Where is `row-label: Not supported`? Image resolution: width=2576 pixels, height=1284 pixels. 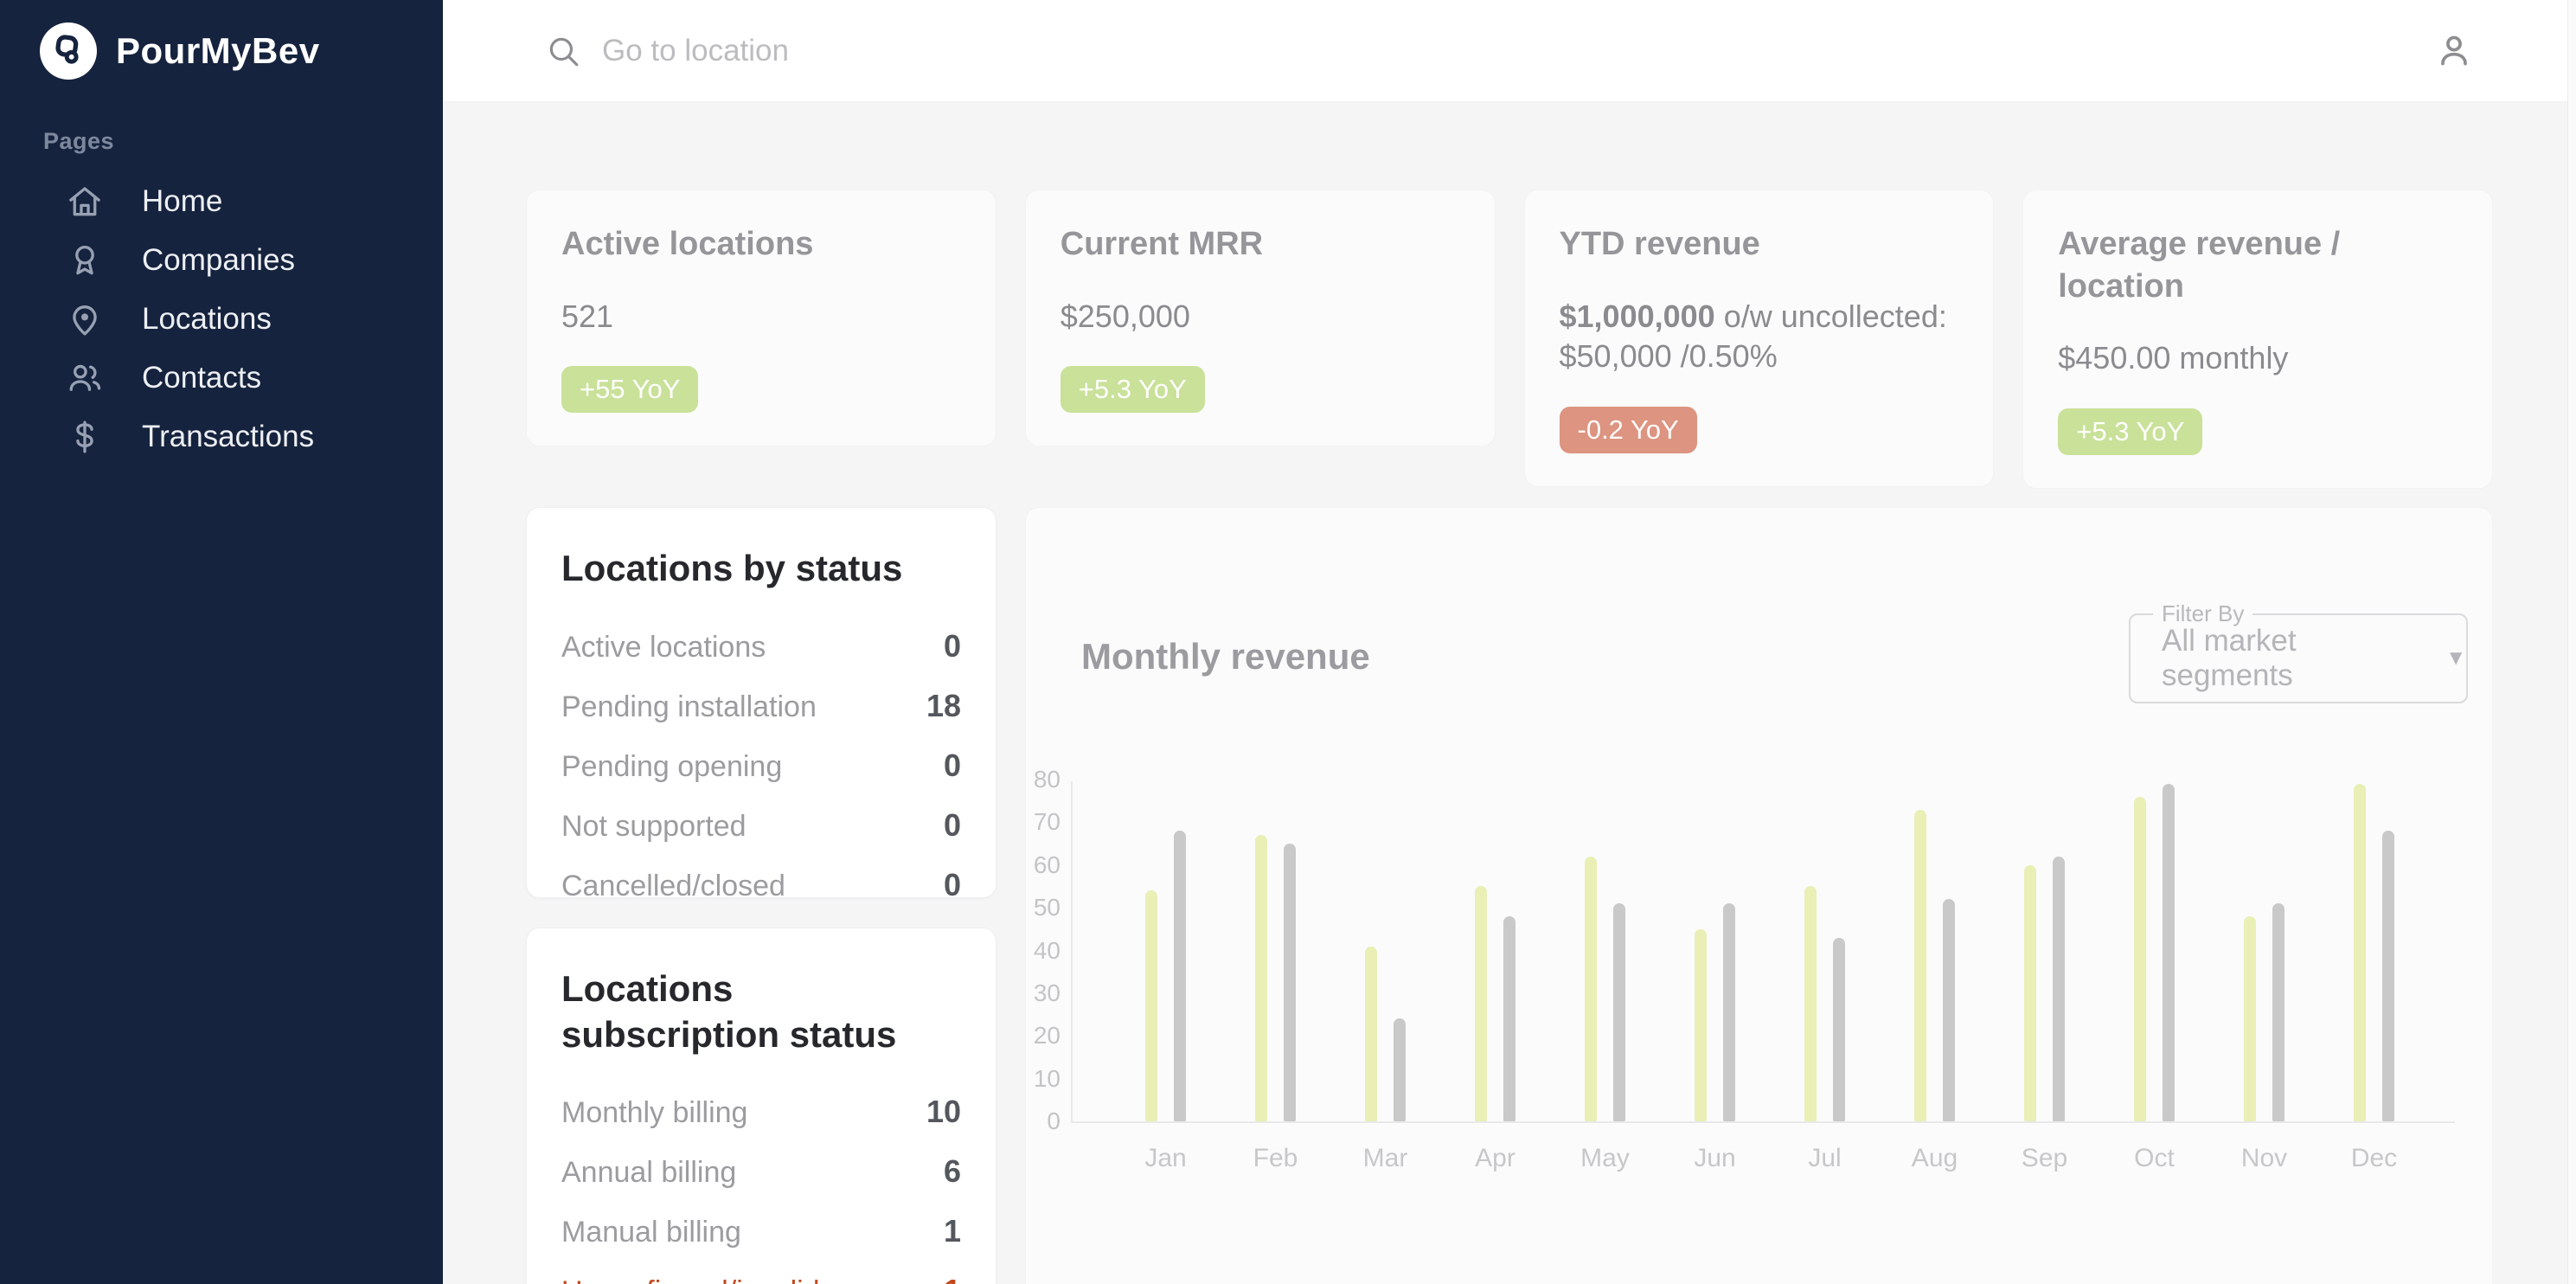 row-label: Not supported is located at coordinates (654, 826).